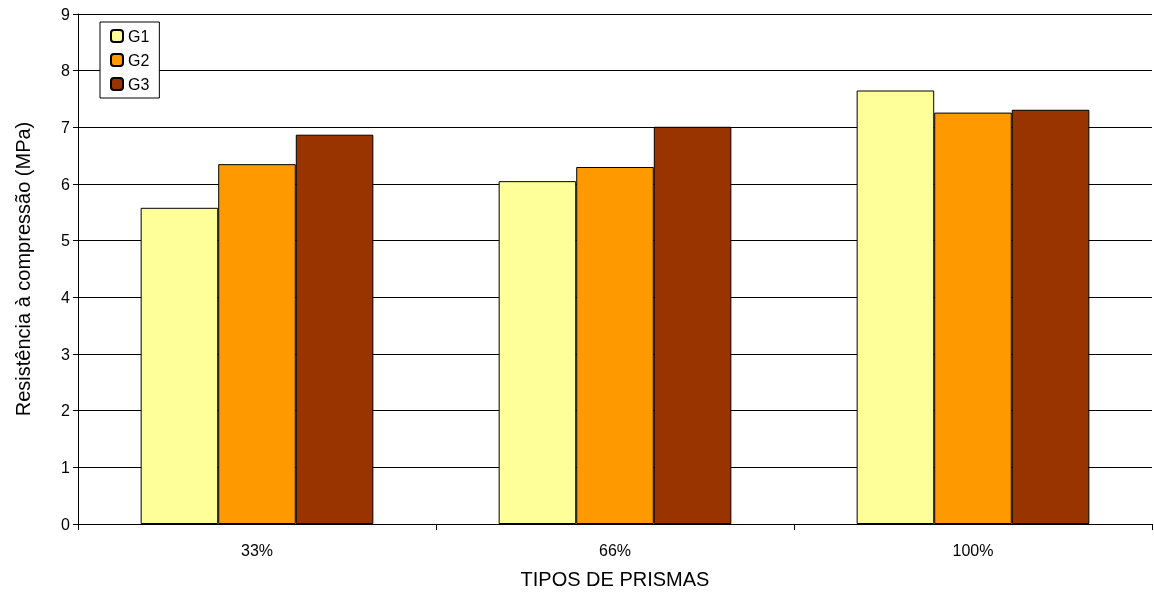 Image resolution: width=1154 pixels, height=602 pixels. What do you see at coordinates (139, 84) in the screenshot?
I see `legend-label: G3` at bounding box center [139, 84].